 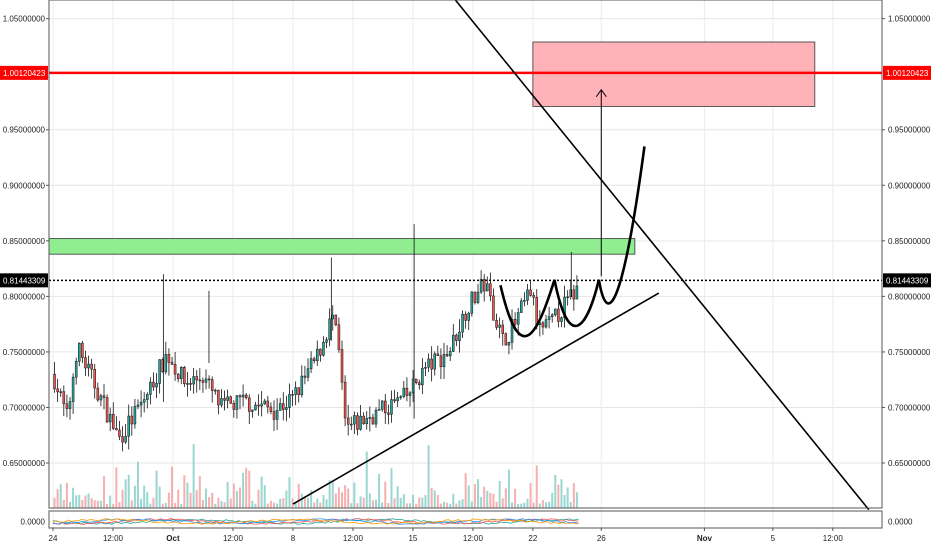 What do you see at coordinates (909, 352) in the screenshot?
I see `price-tick-label-right: 0.75000000` at bounding box center [909, 352].